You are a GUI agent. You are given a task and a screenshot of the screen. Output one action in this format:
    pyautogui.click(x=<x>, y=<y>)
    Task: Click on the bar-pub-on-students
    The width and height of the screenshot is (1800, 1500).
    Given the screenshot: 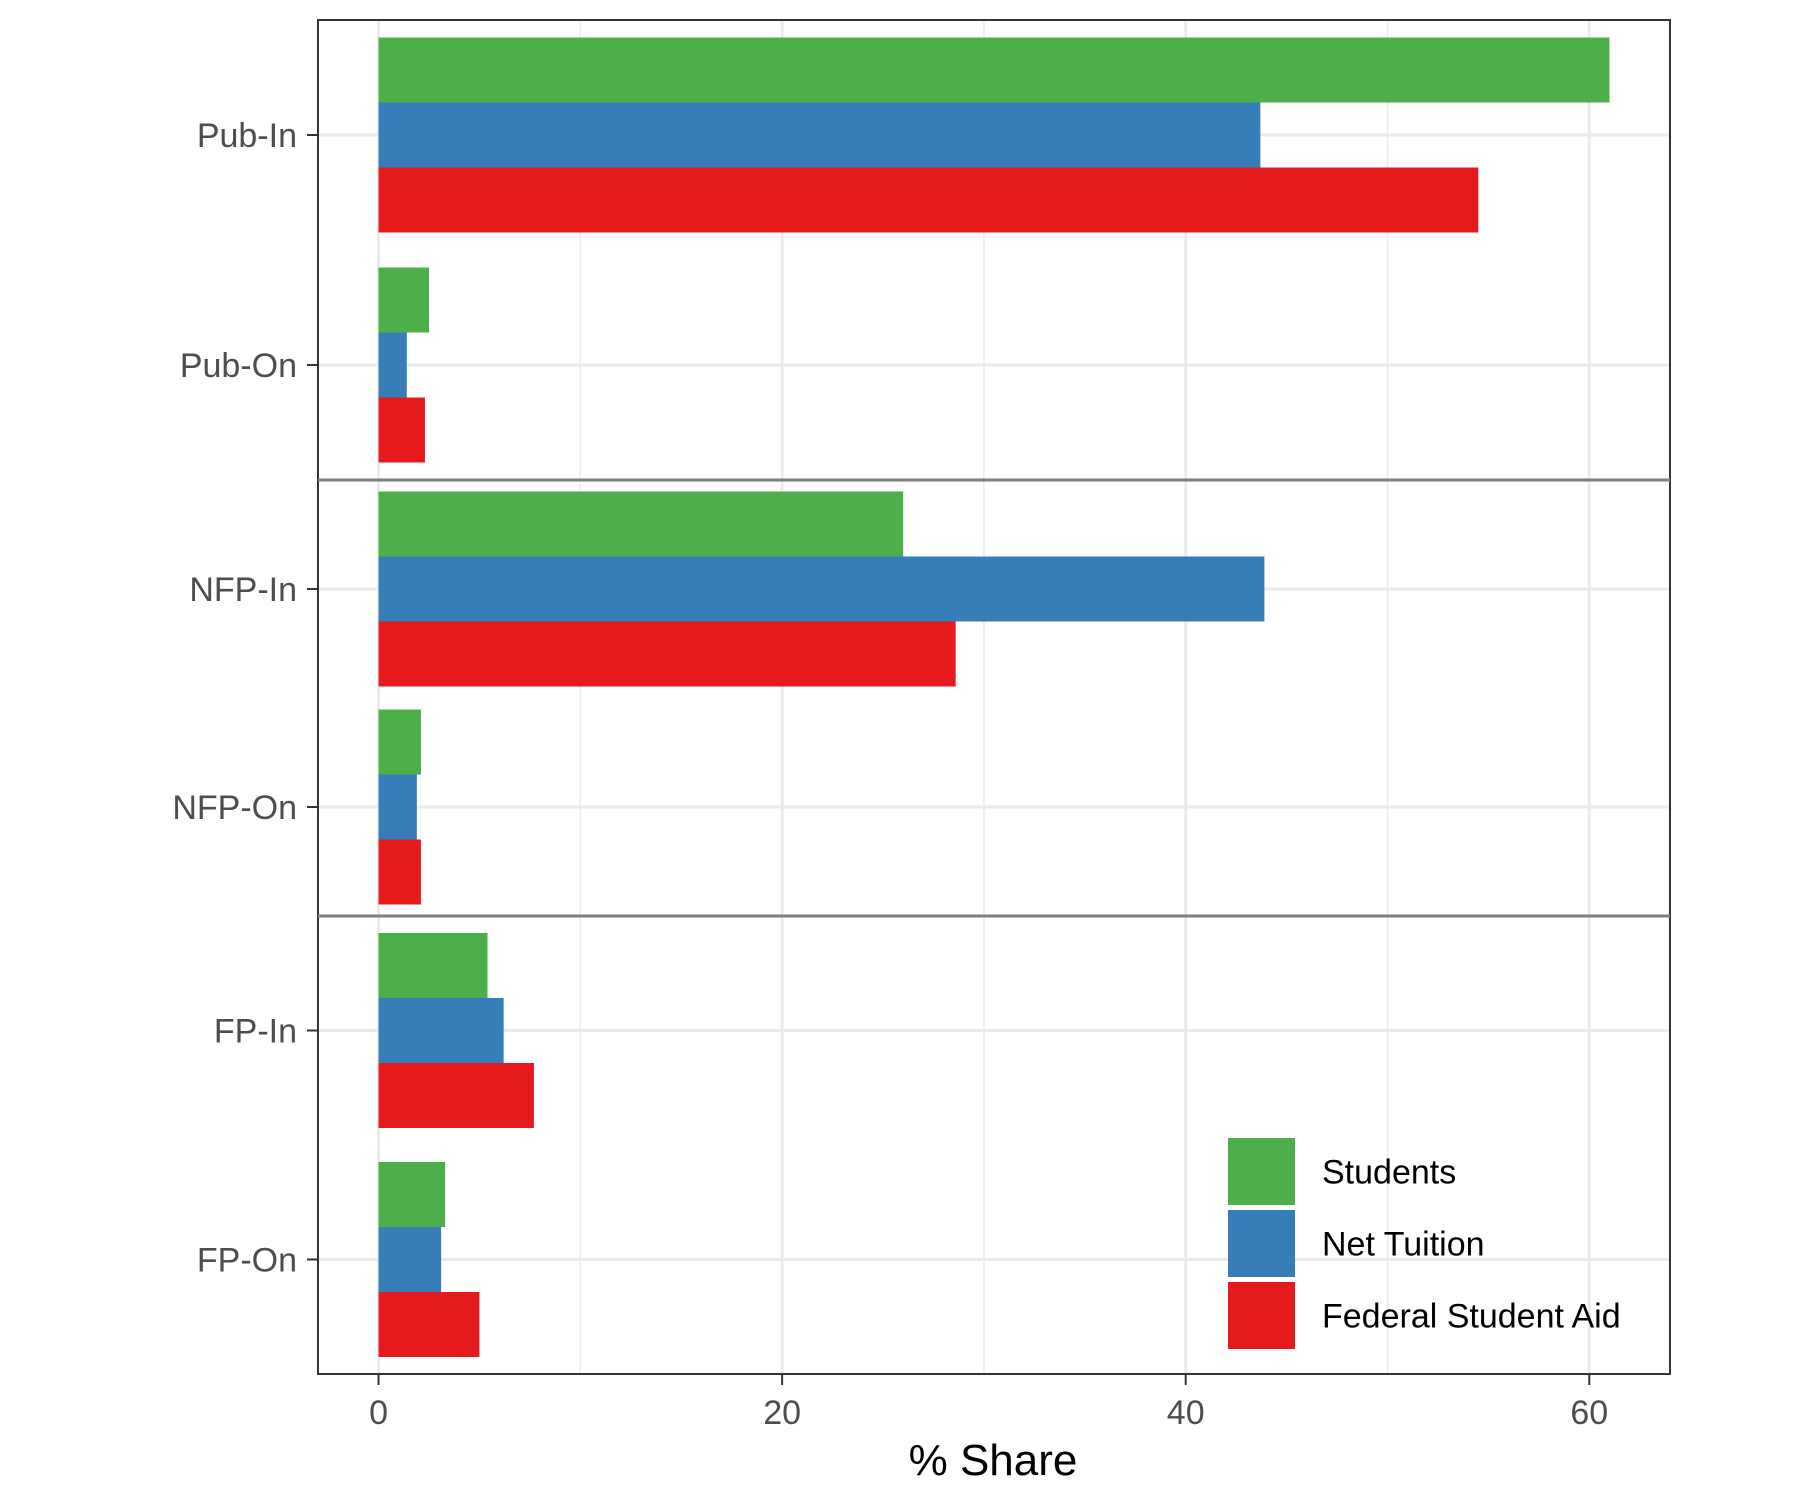 What is the action you would take?
    pyautogui.click(x=403, y=300)
    